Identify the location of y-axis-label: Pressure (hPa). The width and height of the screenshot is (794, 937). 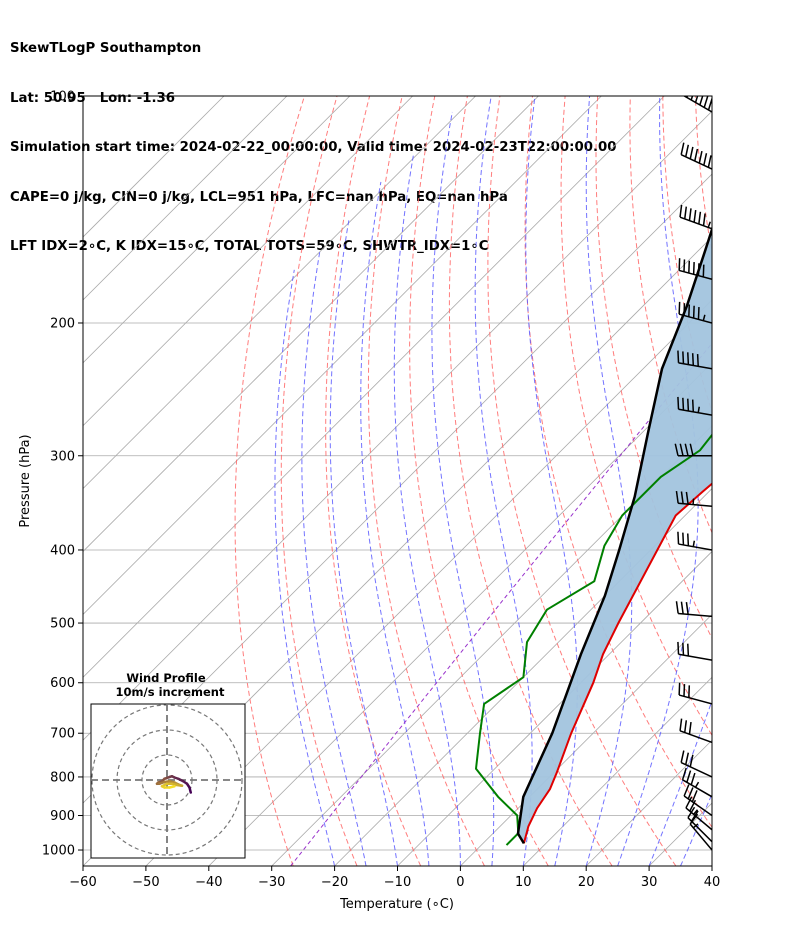
(25, 480).